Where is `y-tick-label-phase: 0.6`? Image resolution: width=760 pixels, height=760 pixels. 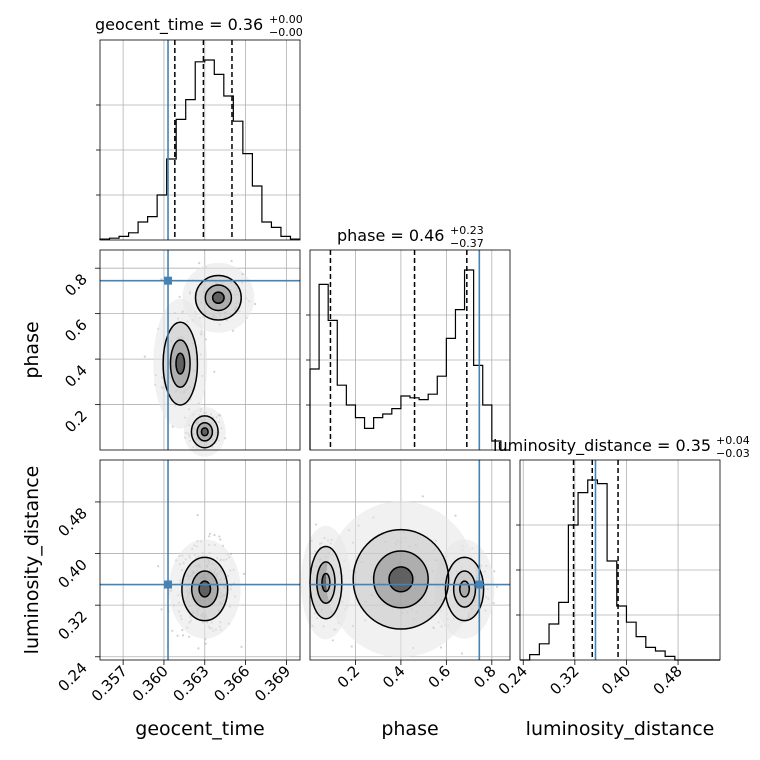
y-tick-label-phase: 0.6 is located at coordinates (76, 331).